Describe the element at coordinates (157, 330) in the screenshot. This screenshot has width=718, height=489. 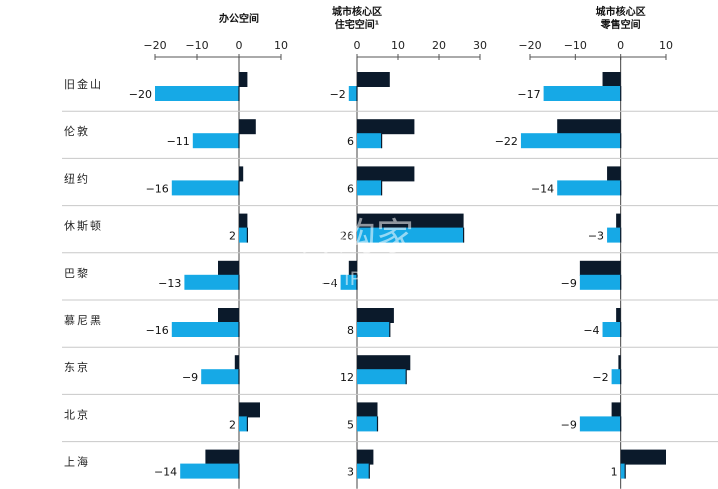
I see `data-label: −16` at that location.